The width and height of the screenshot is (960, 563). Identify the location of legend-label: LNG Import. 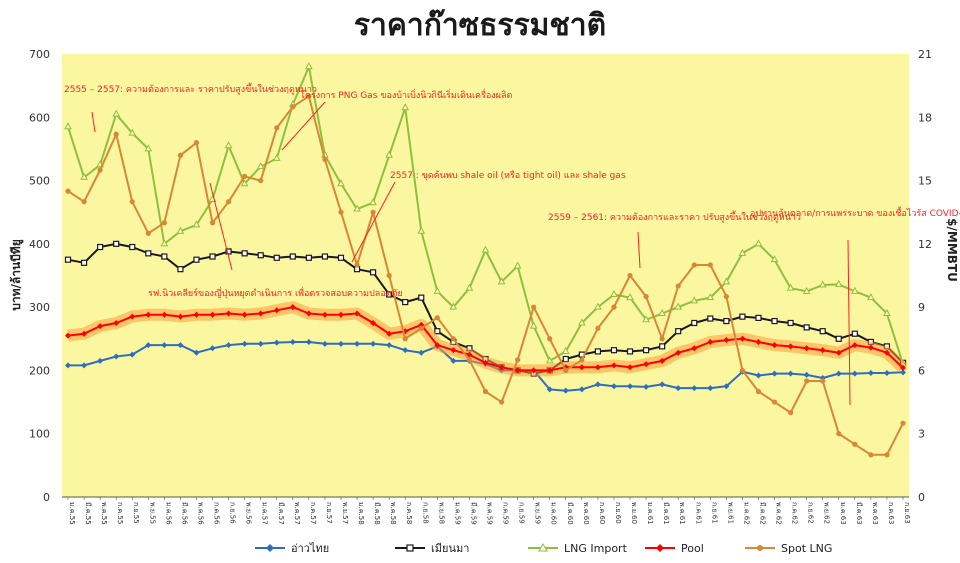
(596, 548).